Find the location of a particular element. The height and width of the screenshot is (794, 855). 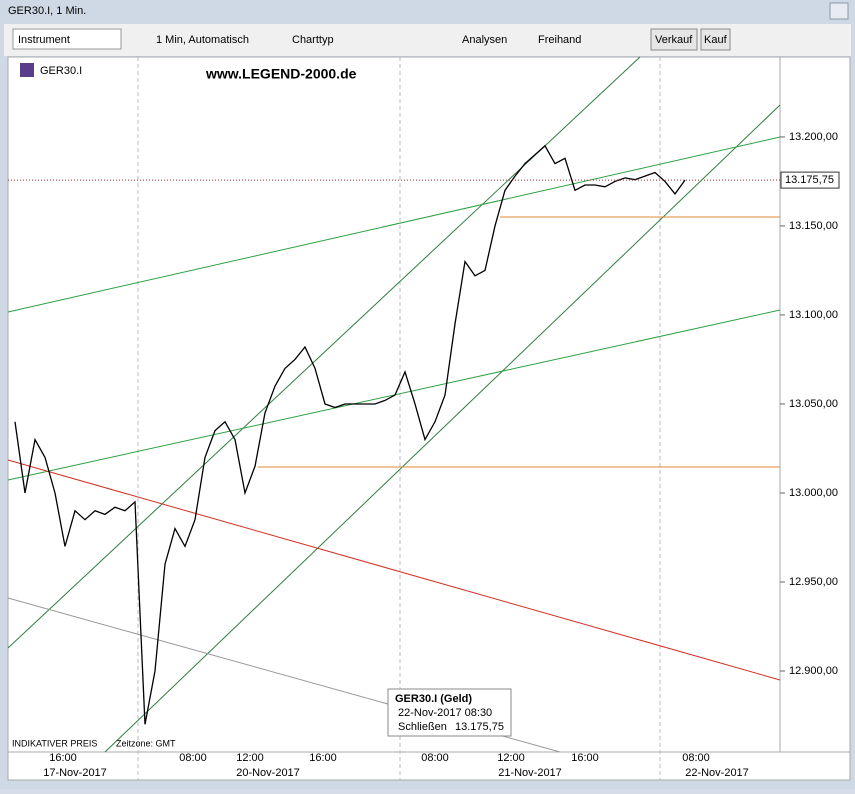

interval-dropdown: 1 Min, Automatisch is located at coordinates (202, 40).